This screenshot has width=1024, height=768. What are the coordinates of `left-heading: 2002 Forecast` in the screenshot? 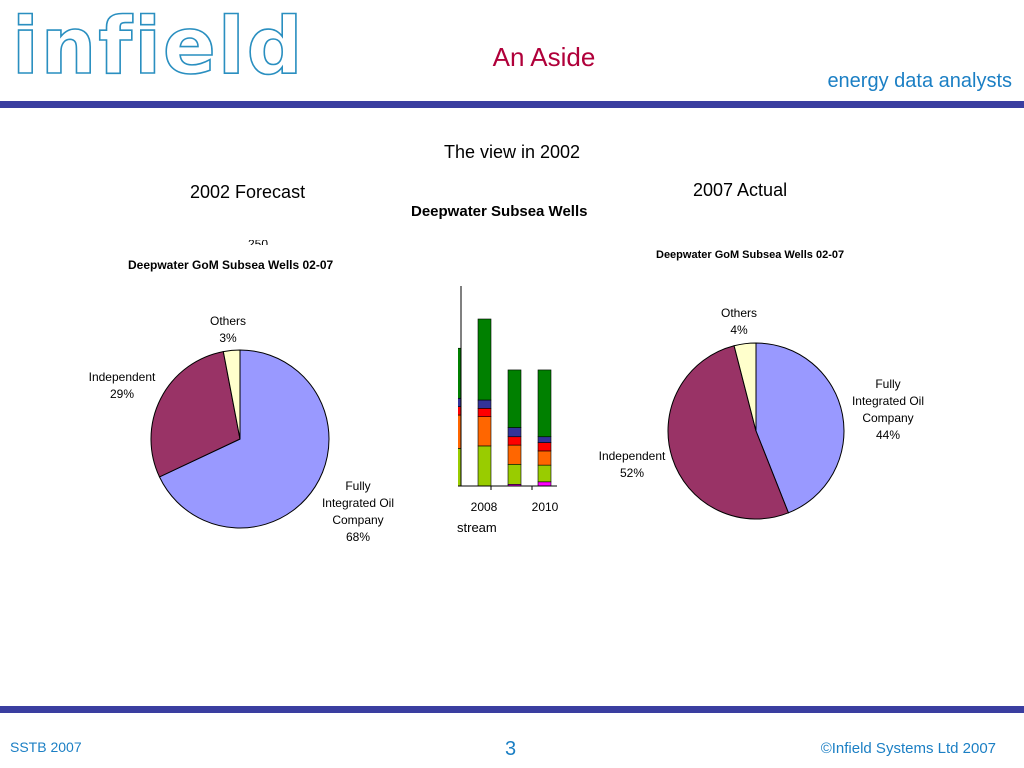 It's located at (248, 192).